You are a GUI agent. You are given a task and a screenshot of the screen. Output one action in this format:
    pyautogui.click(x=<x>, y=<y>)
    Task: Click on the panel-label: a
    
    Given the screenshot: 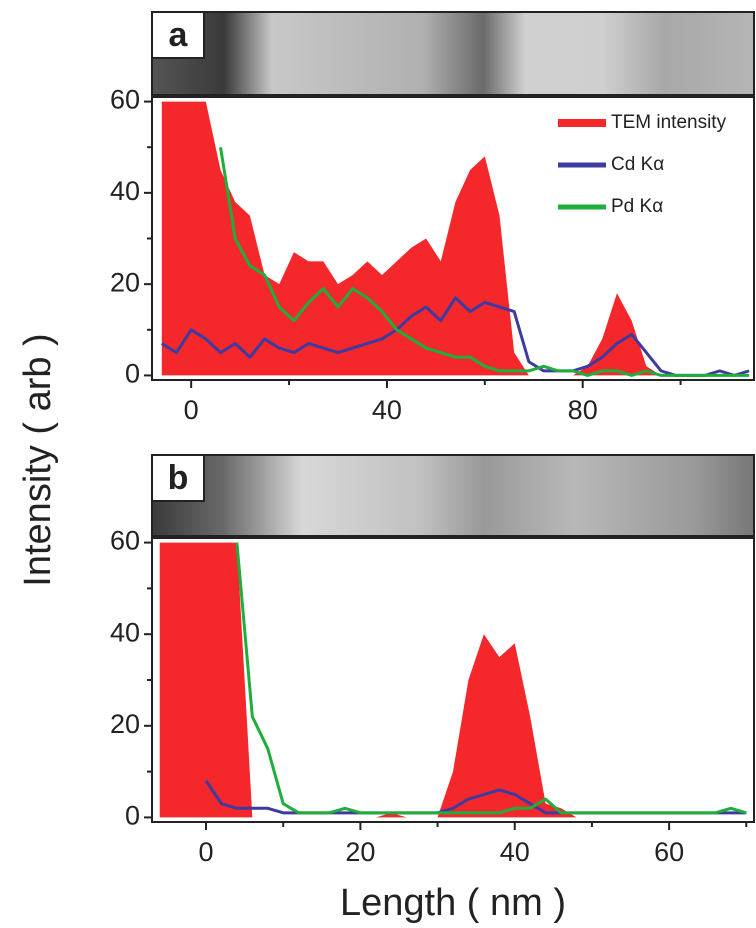 What is the action you would take?
    pyautogui.click(x=179, y=35)
    